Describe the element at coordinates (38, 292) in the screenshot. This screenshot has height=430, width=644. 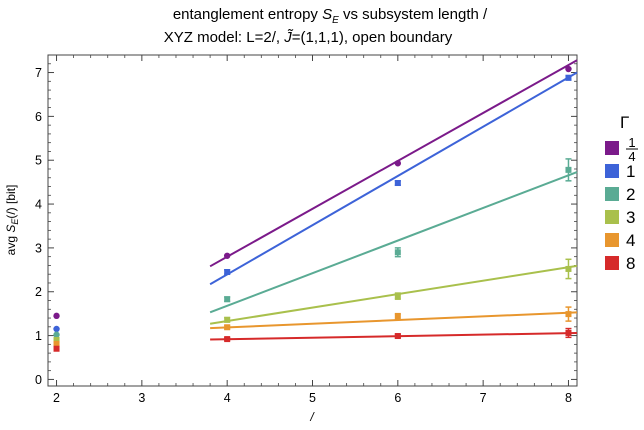
I see `y-tick-label: 2` at that location.